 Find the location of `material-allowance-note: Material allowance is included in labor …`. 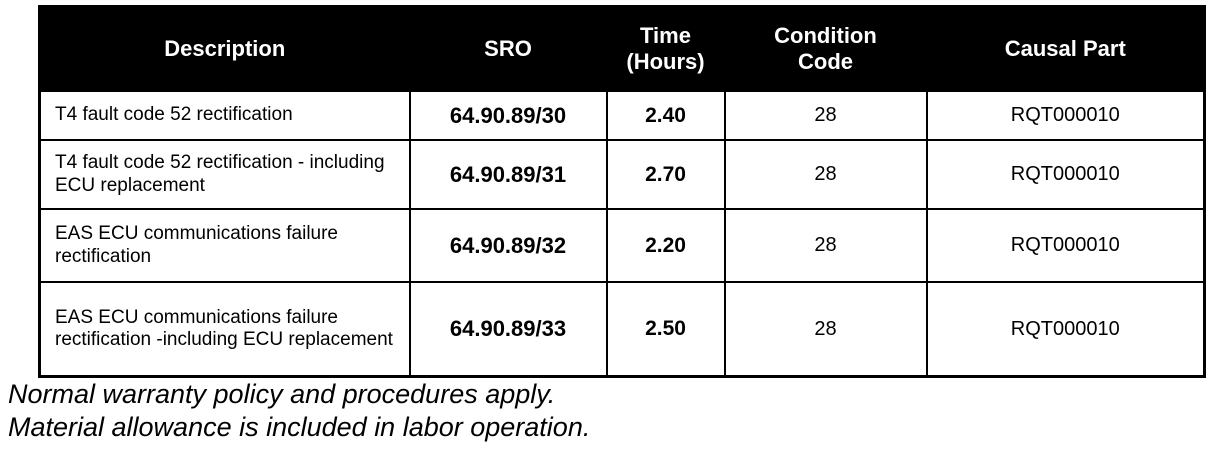

material-allowance-note: Material allowance is included in labor … is located at coordinates (299, 427).